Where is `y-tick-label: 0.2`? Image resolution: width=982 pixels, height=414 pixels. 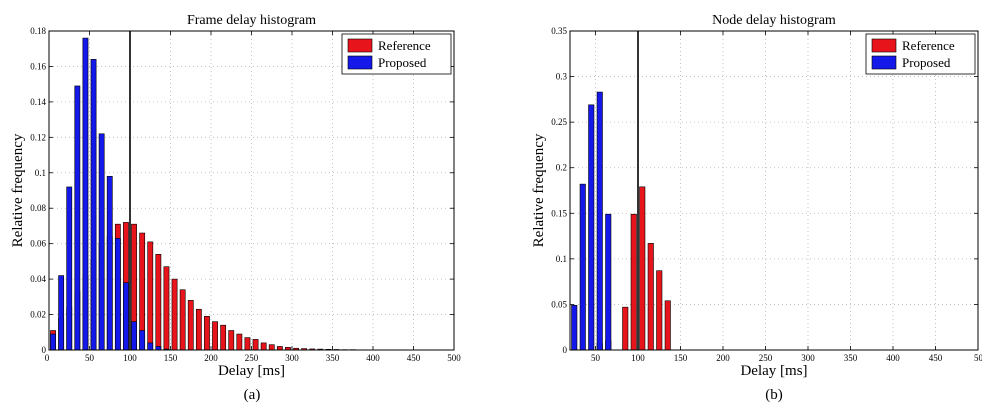 y-tick-label: 0.2 is located at coordinates (561, 168).